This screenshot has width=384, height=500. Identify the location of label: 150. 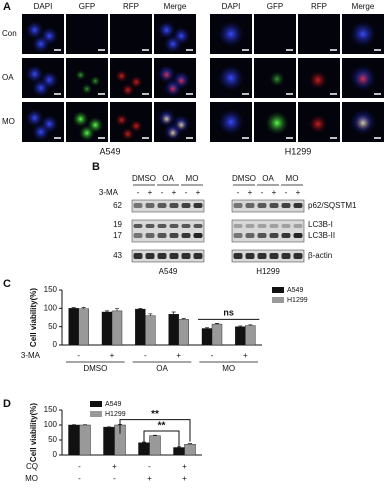
(51, 409).